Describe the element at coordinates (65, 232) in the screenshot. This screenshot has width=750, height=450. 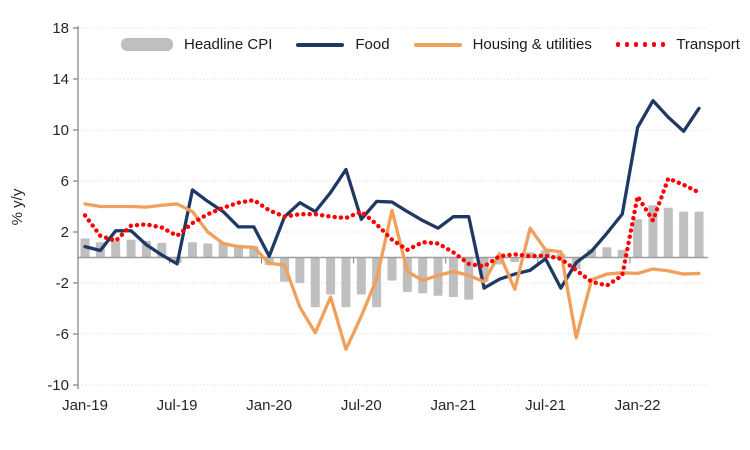
I see `svg-text: 2` at that location.